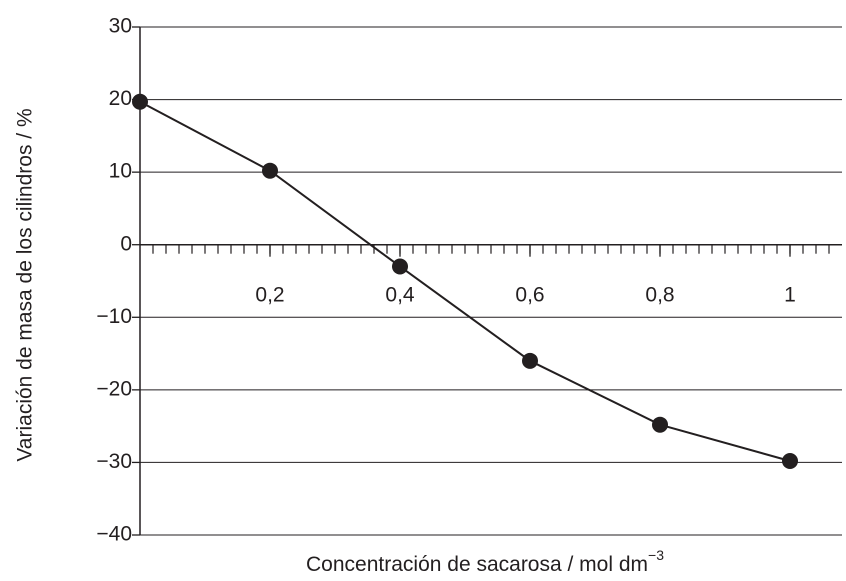  I want to click on x-axis-label-text: Concentración de sacarosa / mol dm, so click(477, 564).